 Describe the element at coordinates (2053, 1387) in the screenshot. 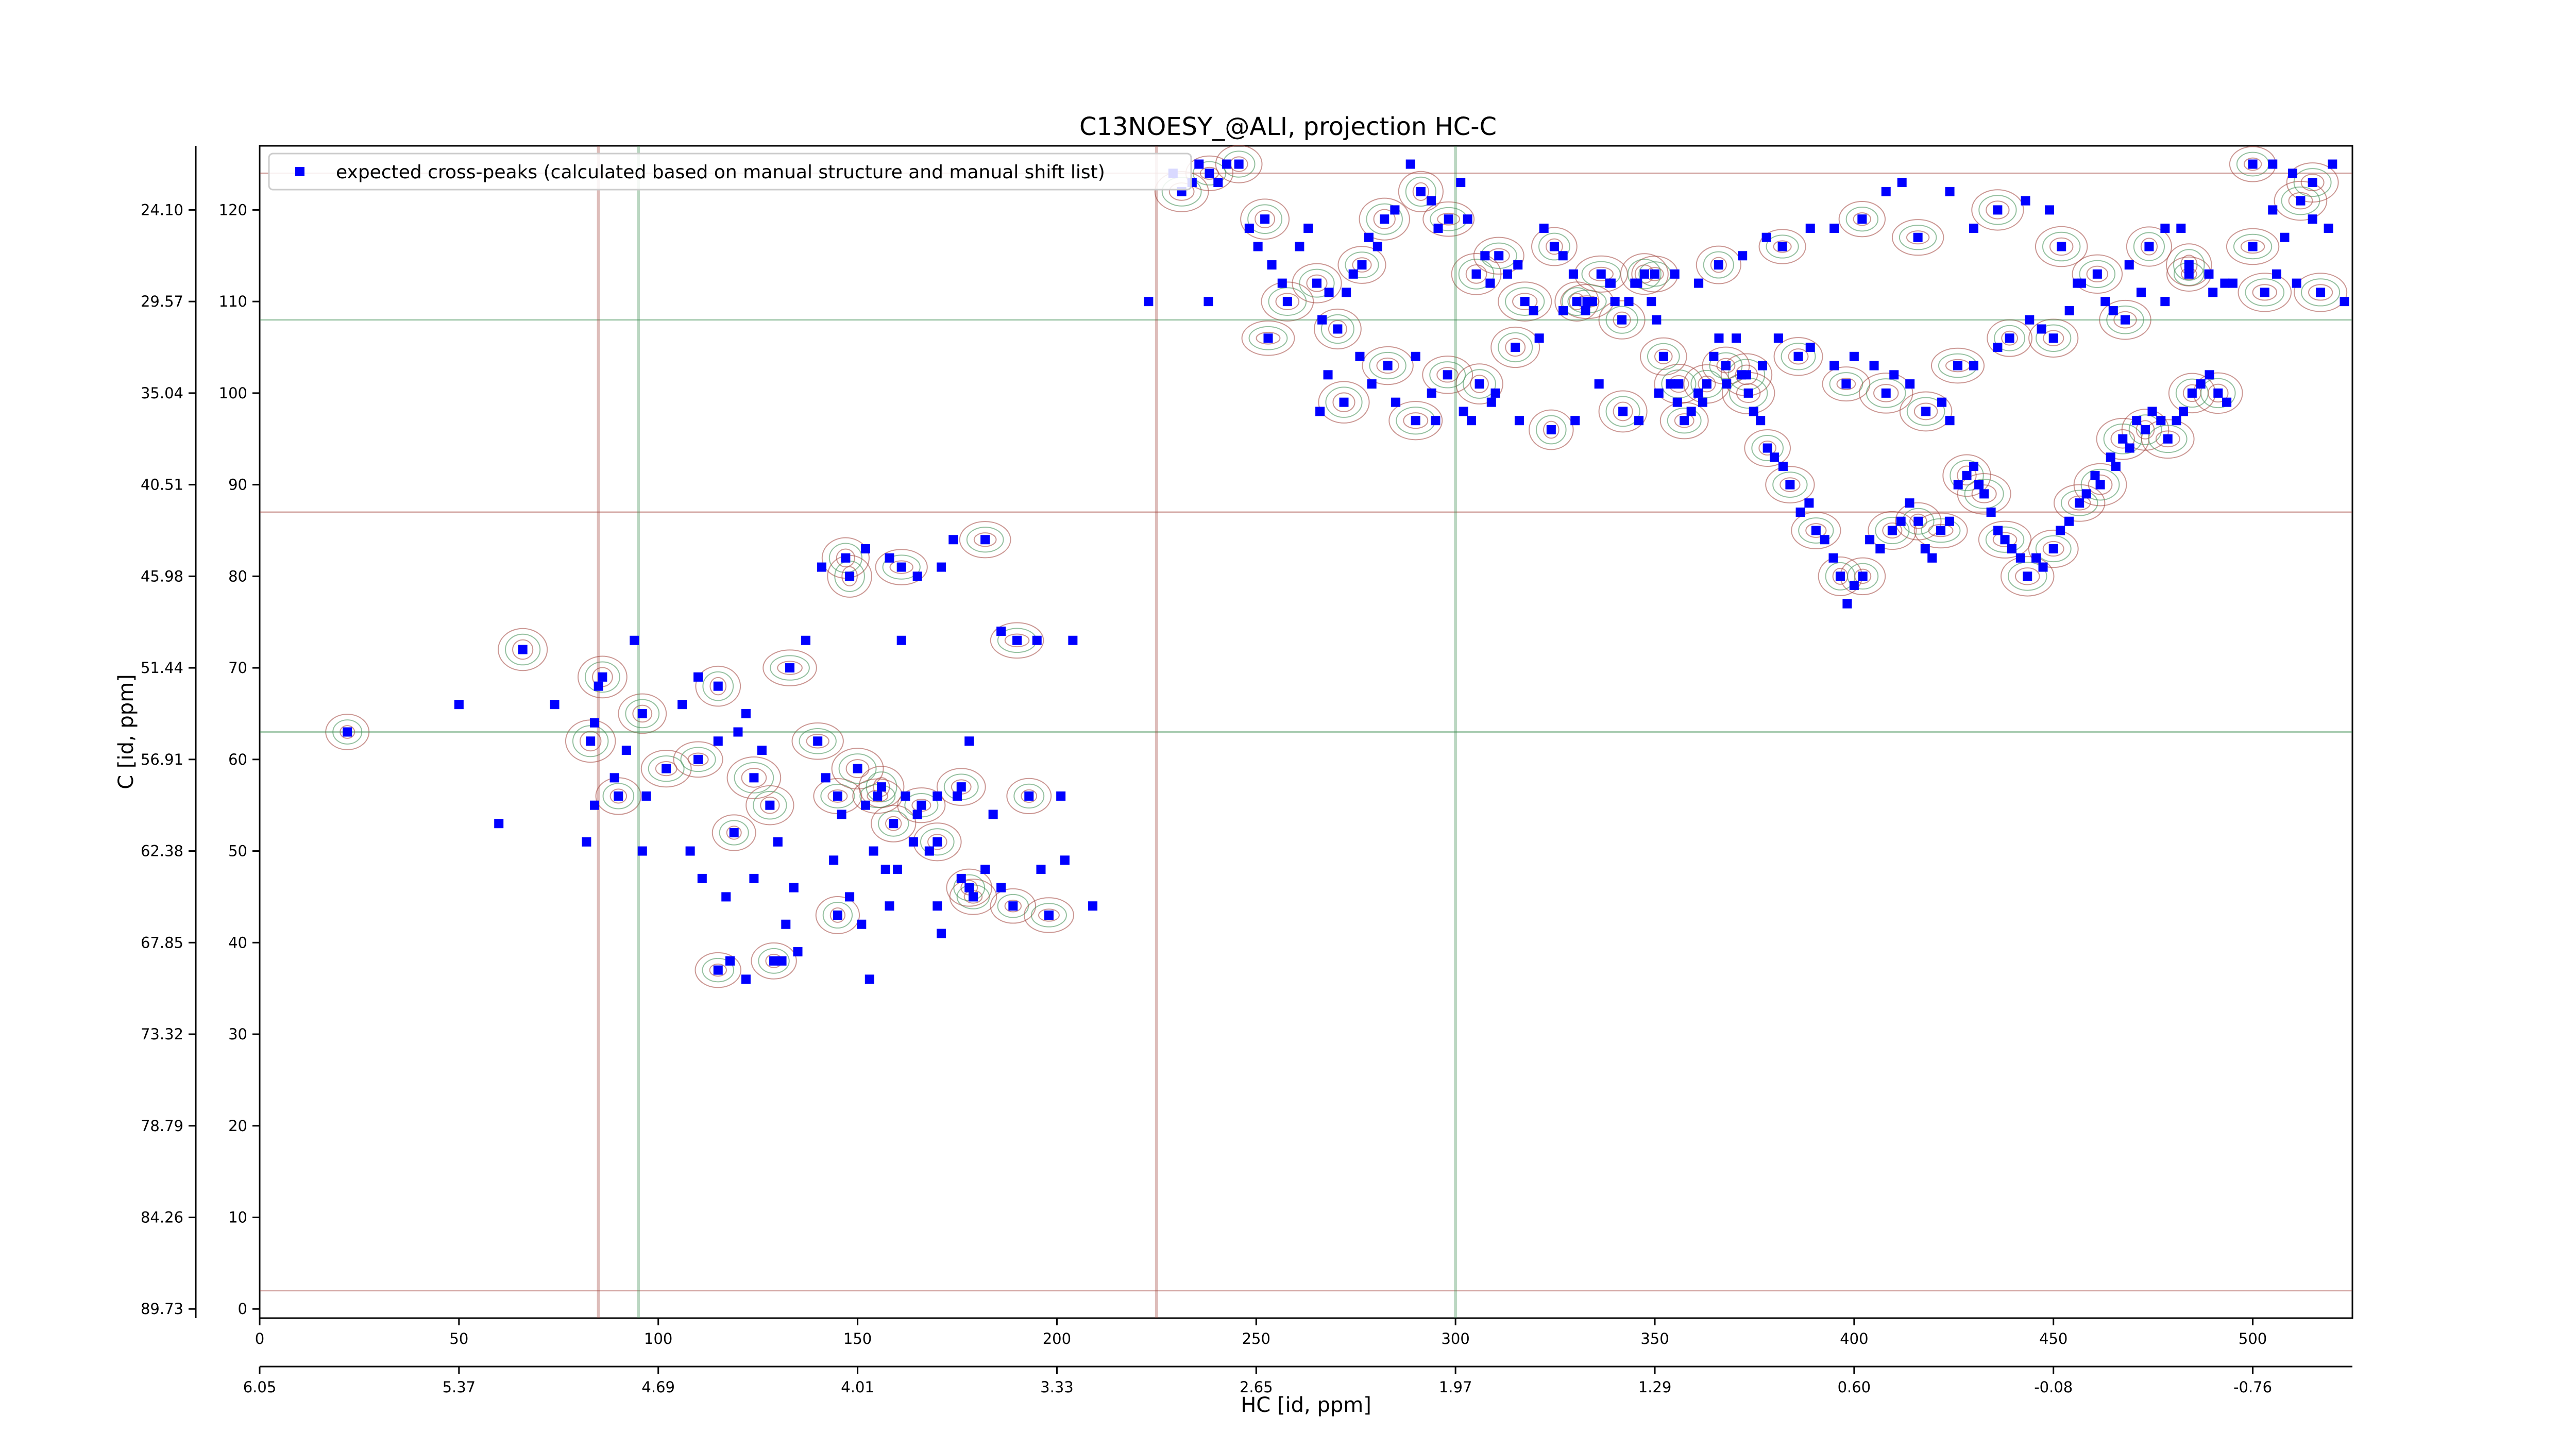

I see `x-ppm-tick-label: -0.08` at that location.